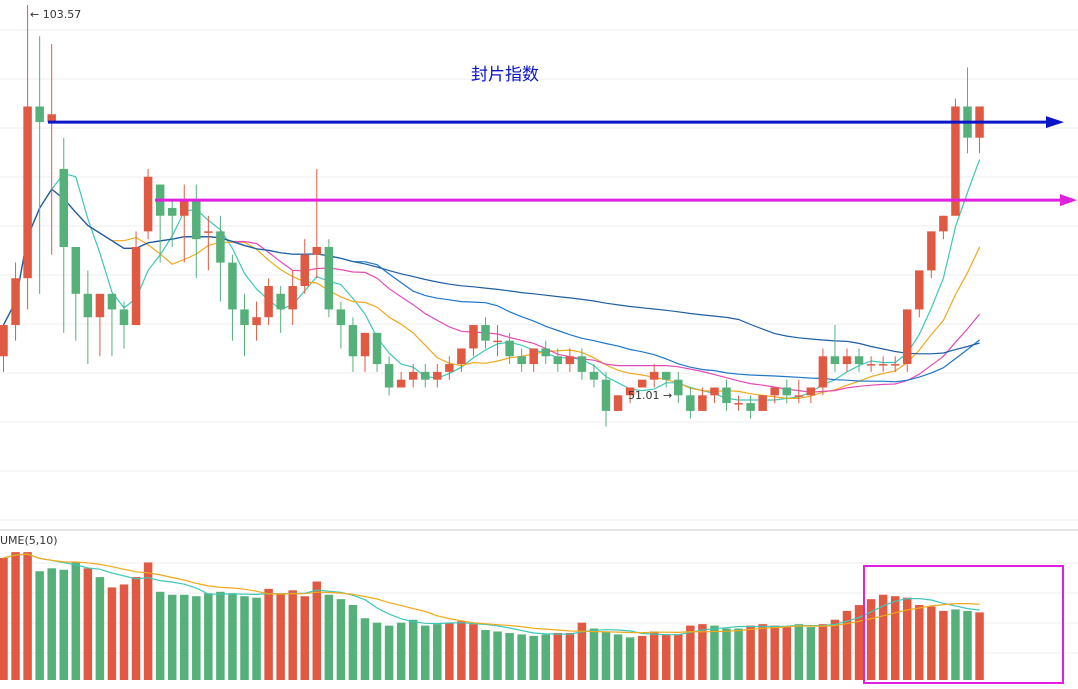 The width and height of the screenshot is (1078, 689). Describe the element at coordinates (55, 14) in the screenshot. I see `high-price-label: ← 103.57` at that location.